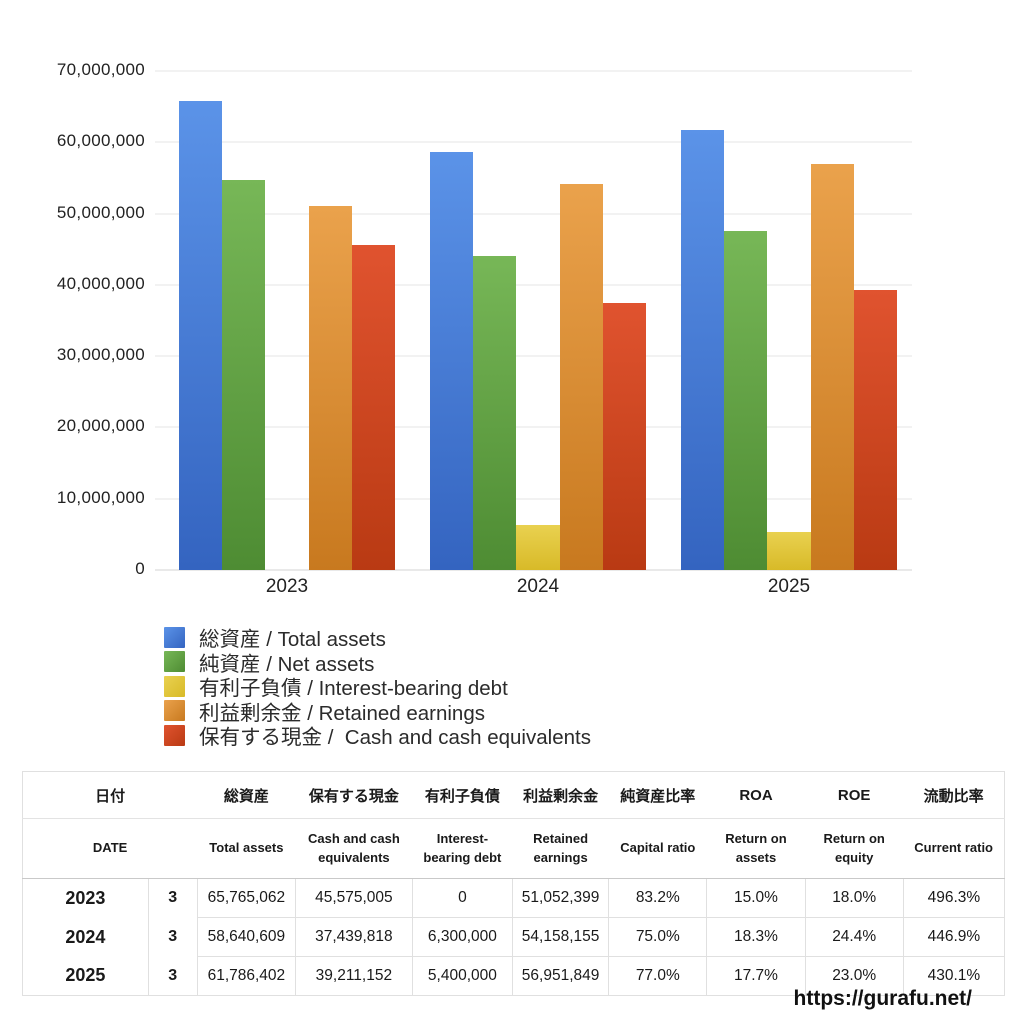 The width and height of the screenshot is (1024, 1024). I want to click on table-header-cell-ja: 総資産, so click(246, 795).